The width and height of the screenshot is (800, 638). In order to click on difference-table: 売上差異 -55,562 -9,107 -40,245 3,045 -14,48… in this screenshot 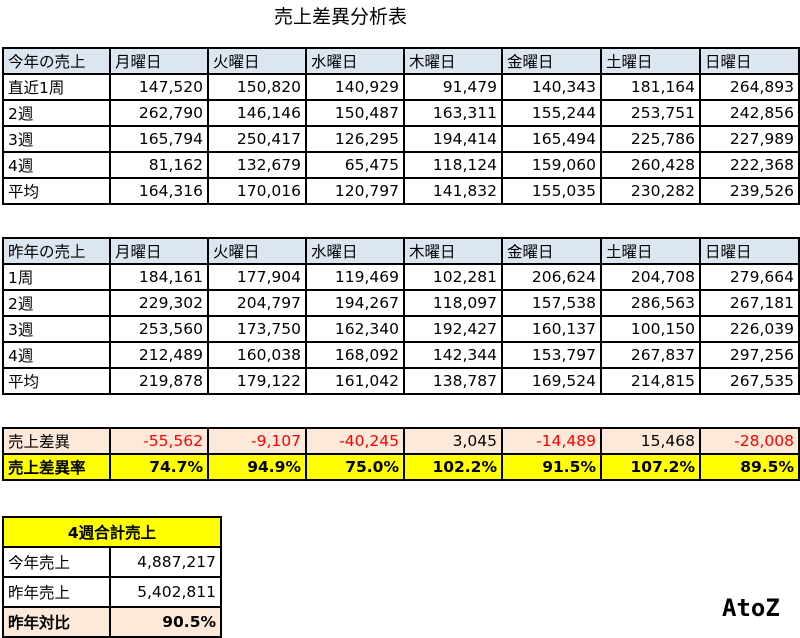, I will do `click(401, 454)`.